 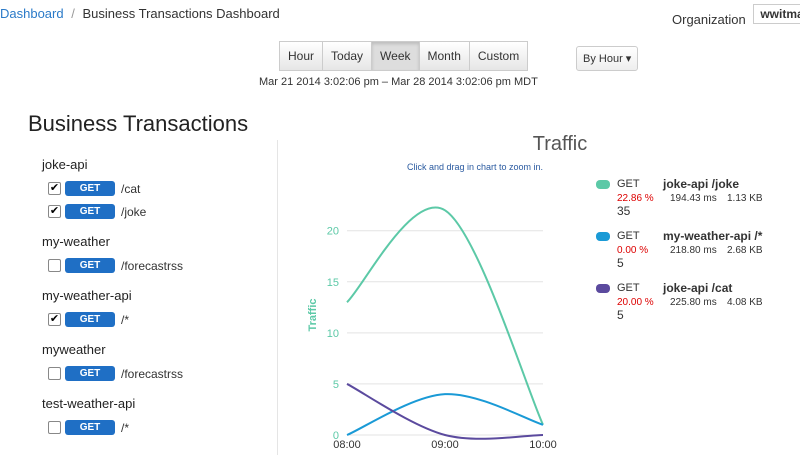 What do you see at coordinates (112, 416) in the screenshot?
I see `group: test-weather-api GET /*` at bounding box center [112, 416].